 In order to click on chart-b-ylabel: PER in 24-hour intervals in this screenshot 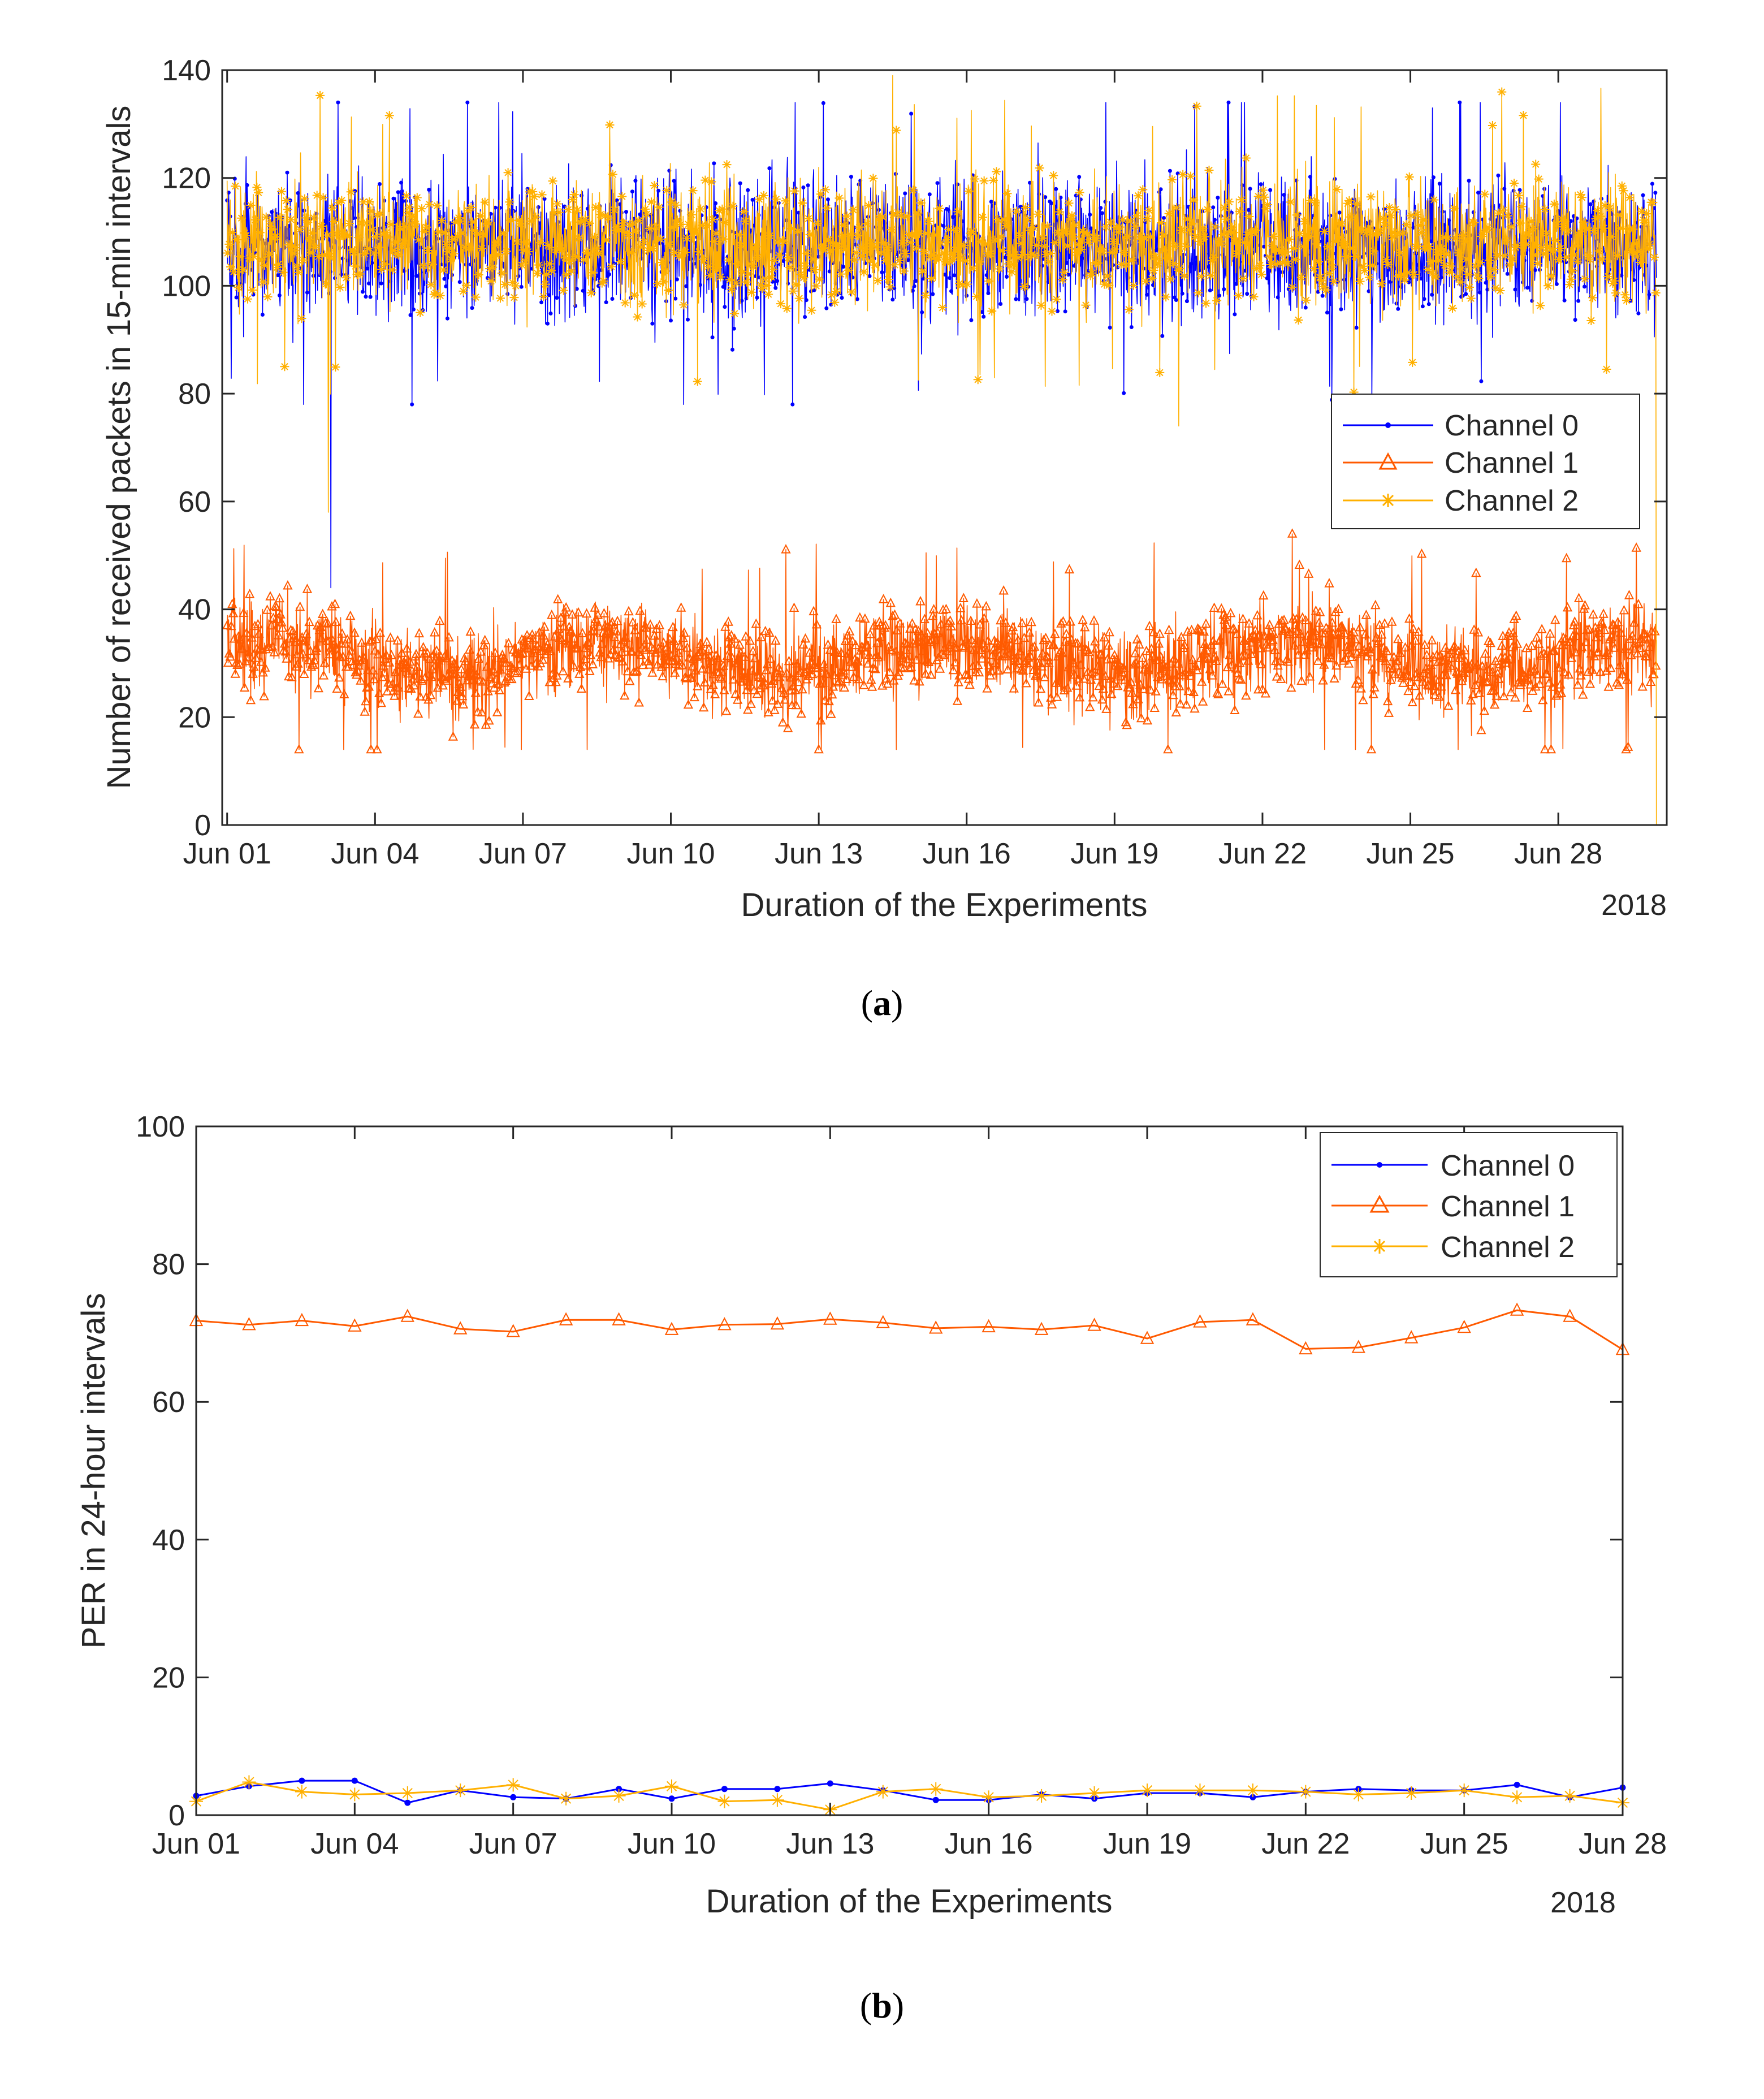, I will do `click(93, 1471)`.